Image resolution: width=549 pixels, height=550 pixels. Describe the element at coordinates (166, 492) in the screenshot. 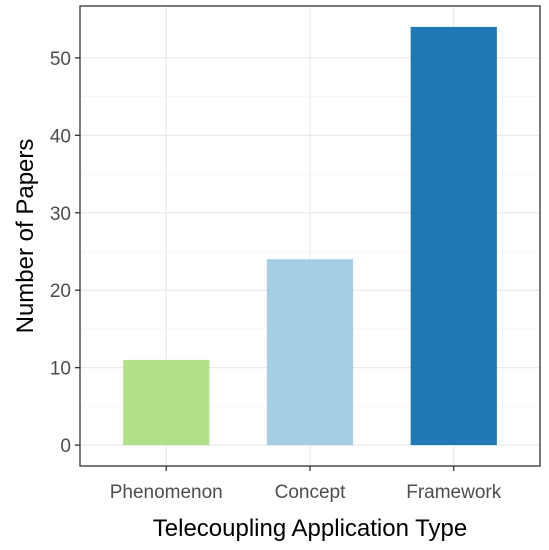

I see `x-tick-label: Phenomenon` at that location.